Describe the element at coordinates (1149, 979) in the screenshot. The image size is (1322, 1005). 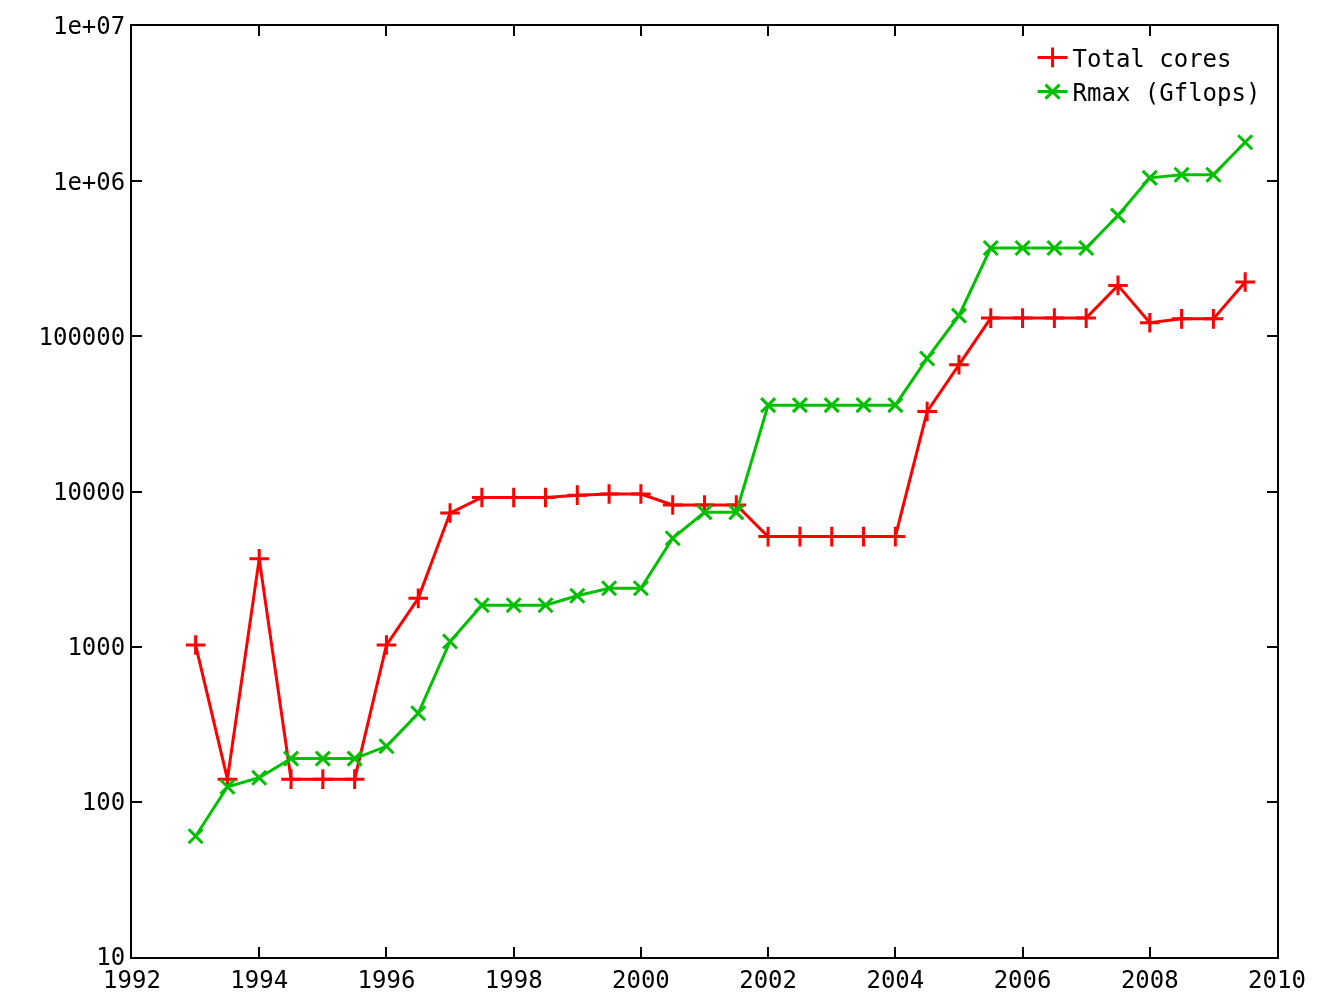
I see `x-tick-label: 2008` at that location.